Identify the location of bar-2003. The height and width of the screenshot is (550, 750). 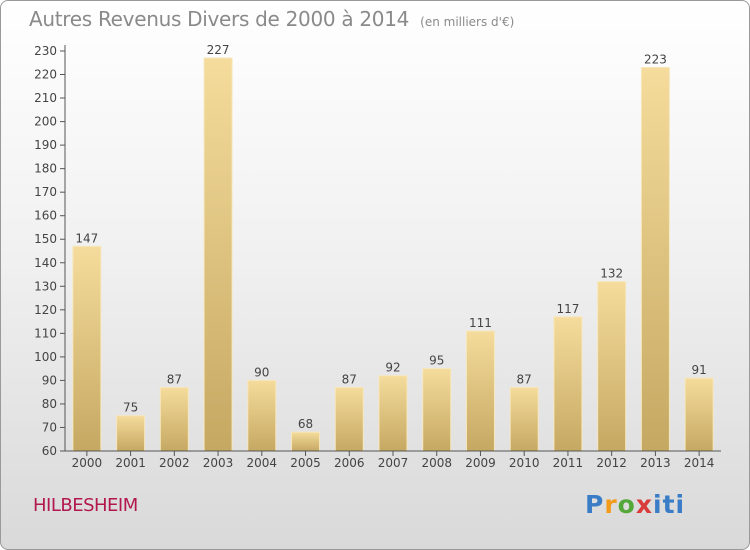
(218, 254).